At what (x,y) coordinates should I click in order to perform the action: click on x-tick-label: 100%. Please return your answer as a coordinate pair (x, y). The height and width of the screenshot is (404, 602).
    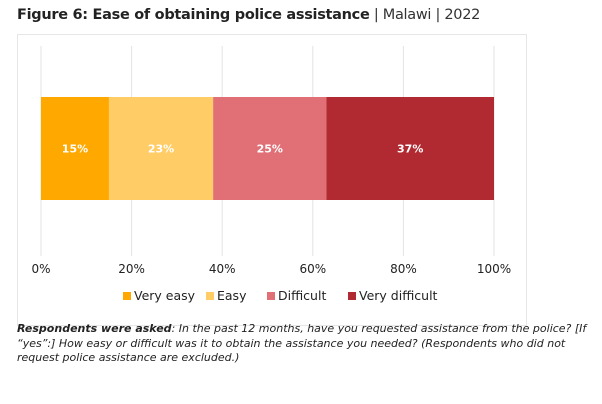
    Looking at the image, I should click on (494, 269).